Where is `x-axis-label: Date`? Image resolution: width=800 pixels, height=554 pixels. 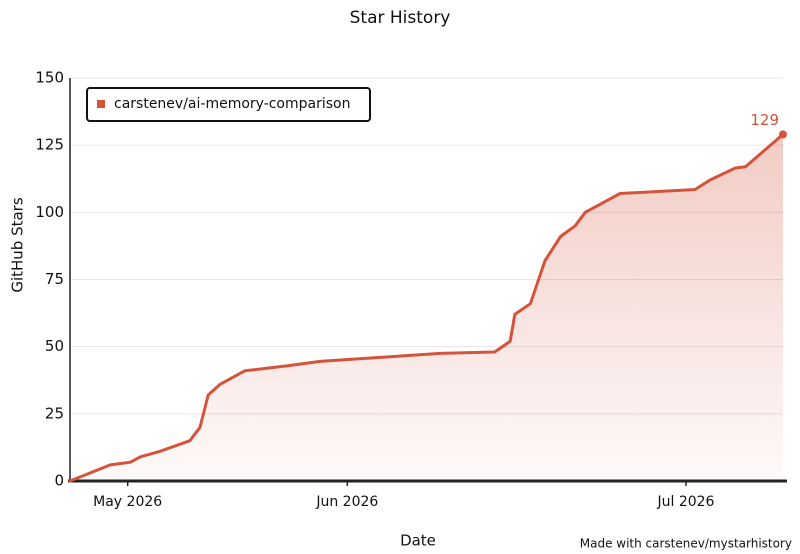
x-axis-label: Date is located at coordinates (418, 541).